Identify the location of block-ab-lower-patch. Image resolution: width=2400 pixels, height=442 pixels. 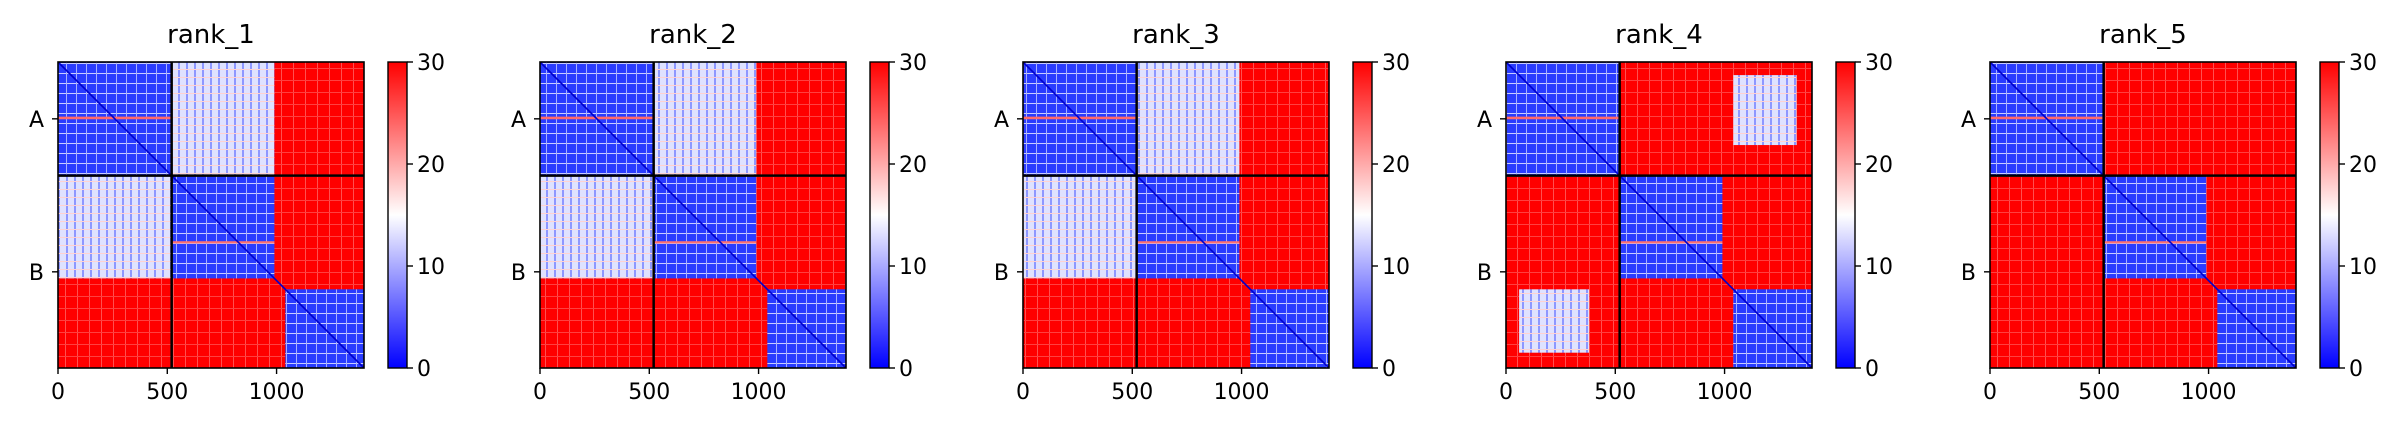
(1554, 321).